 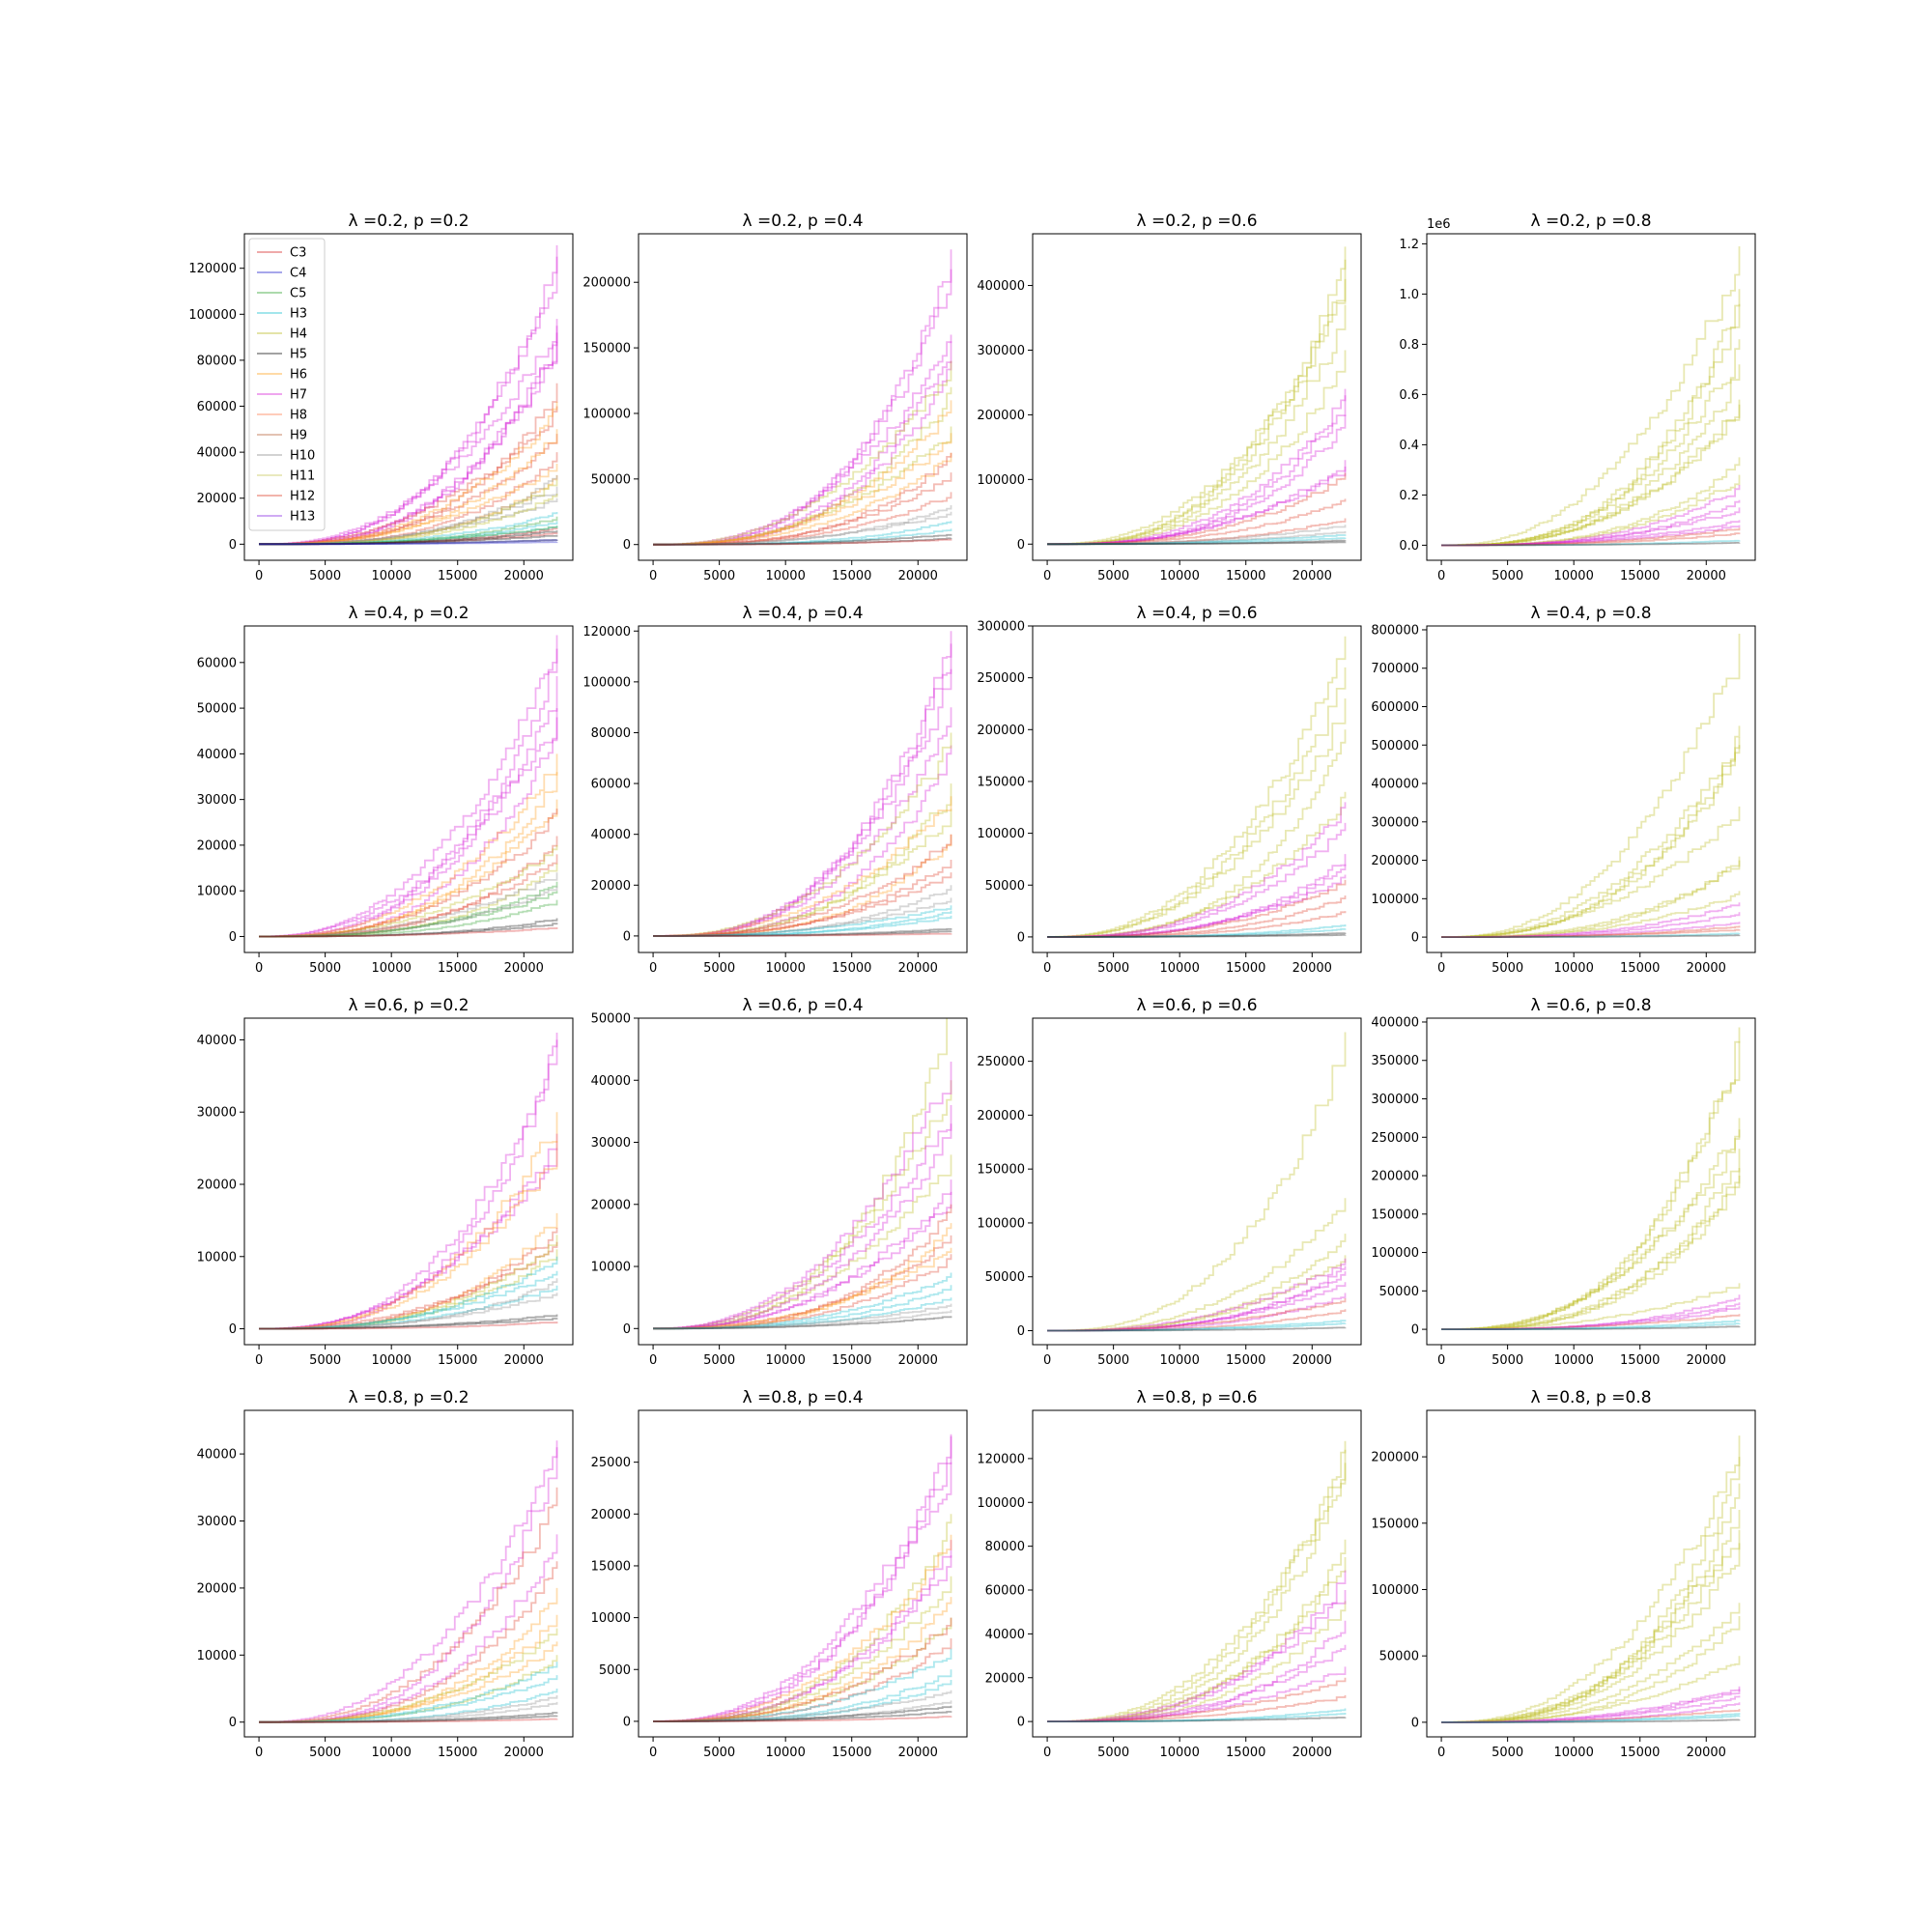 I want to click on series-line-c3, so click(x=408, y=539).